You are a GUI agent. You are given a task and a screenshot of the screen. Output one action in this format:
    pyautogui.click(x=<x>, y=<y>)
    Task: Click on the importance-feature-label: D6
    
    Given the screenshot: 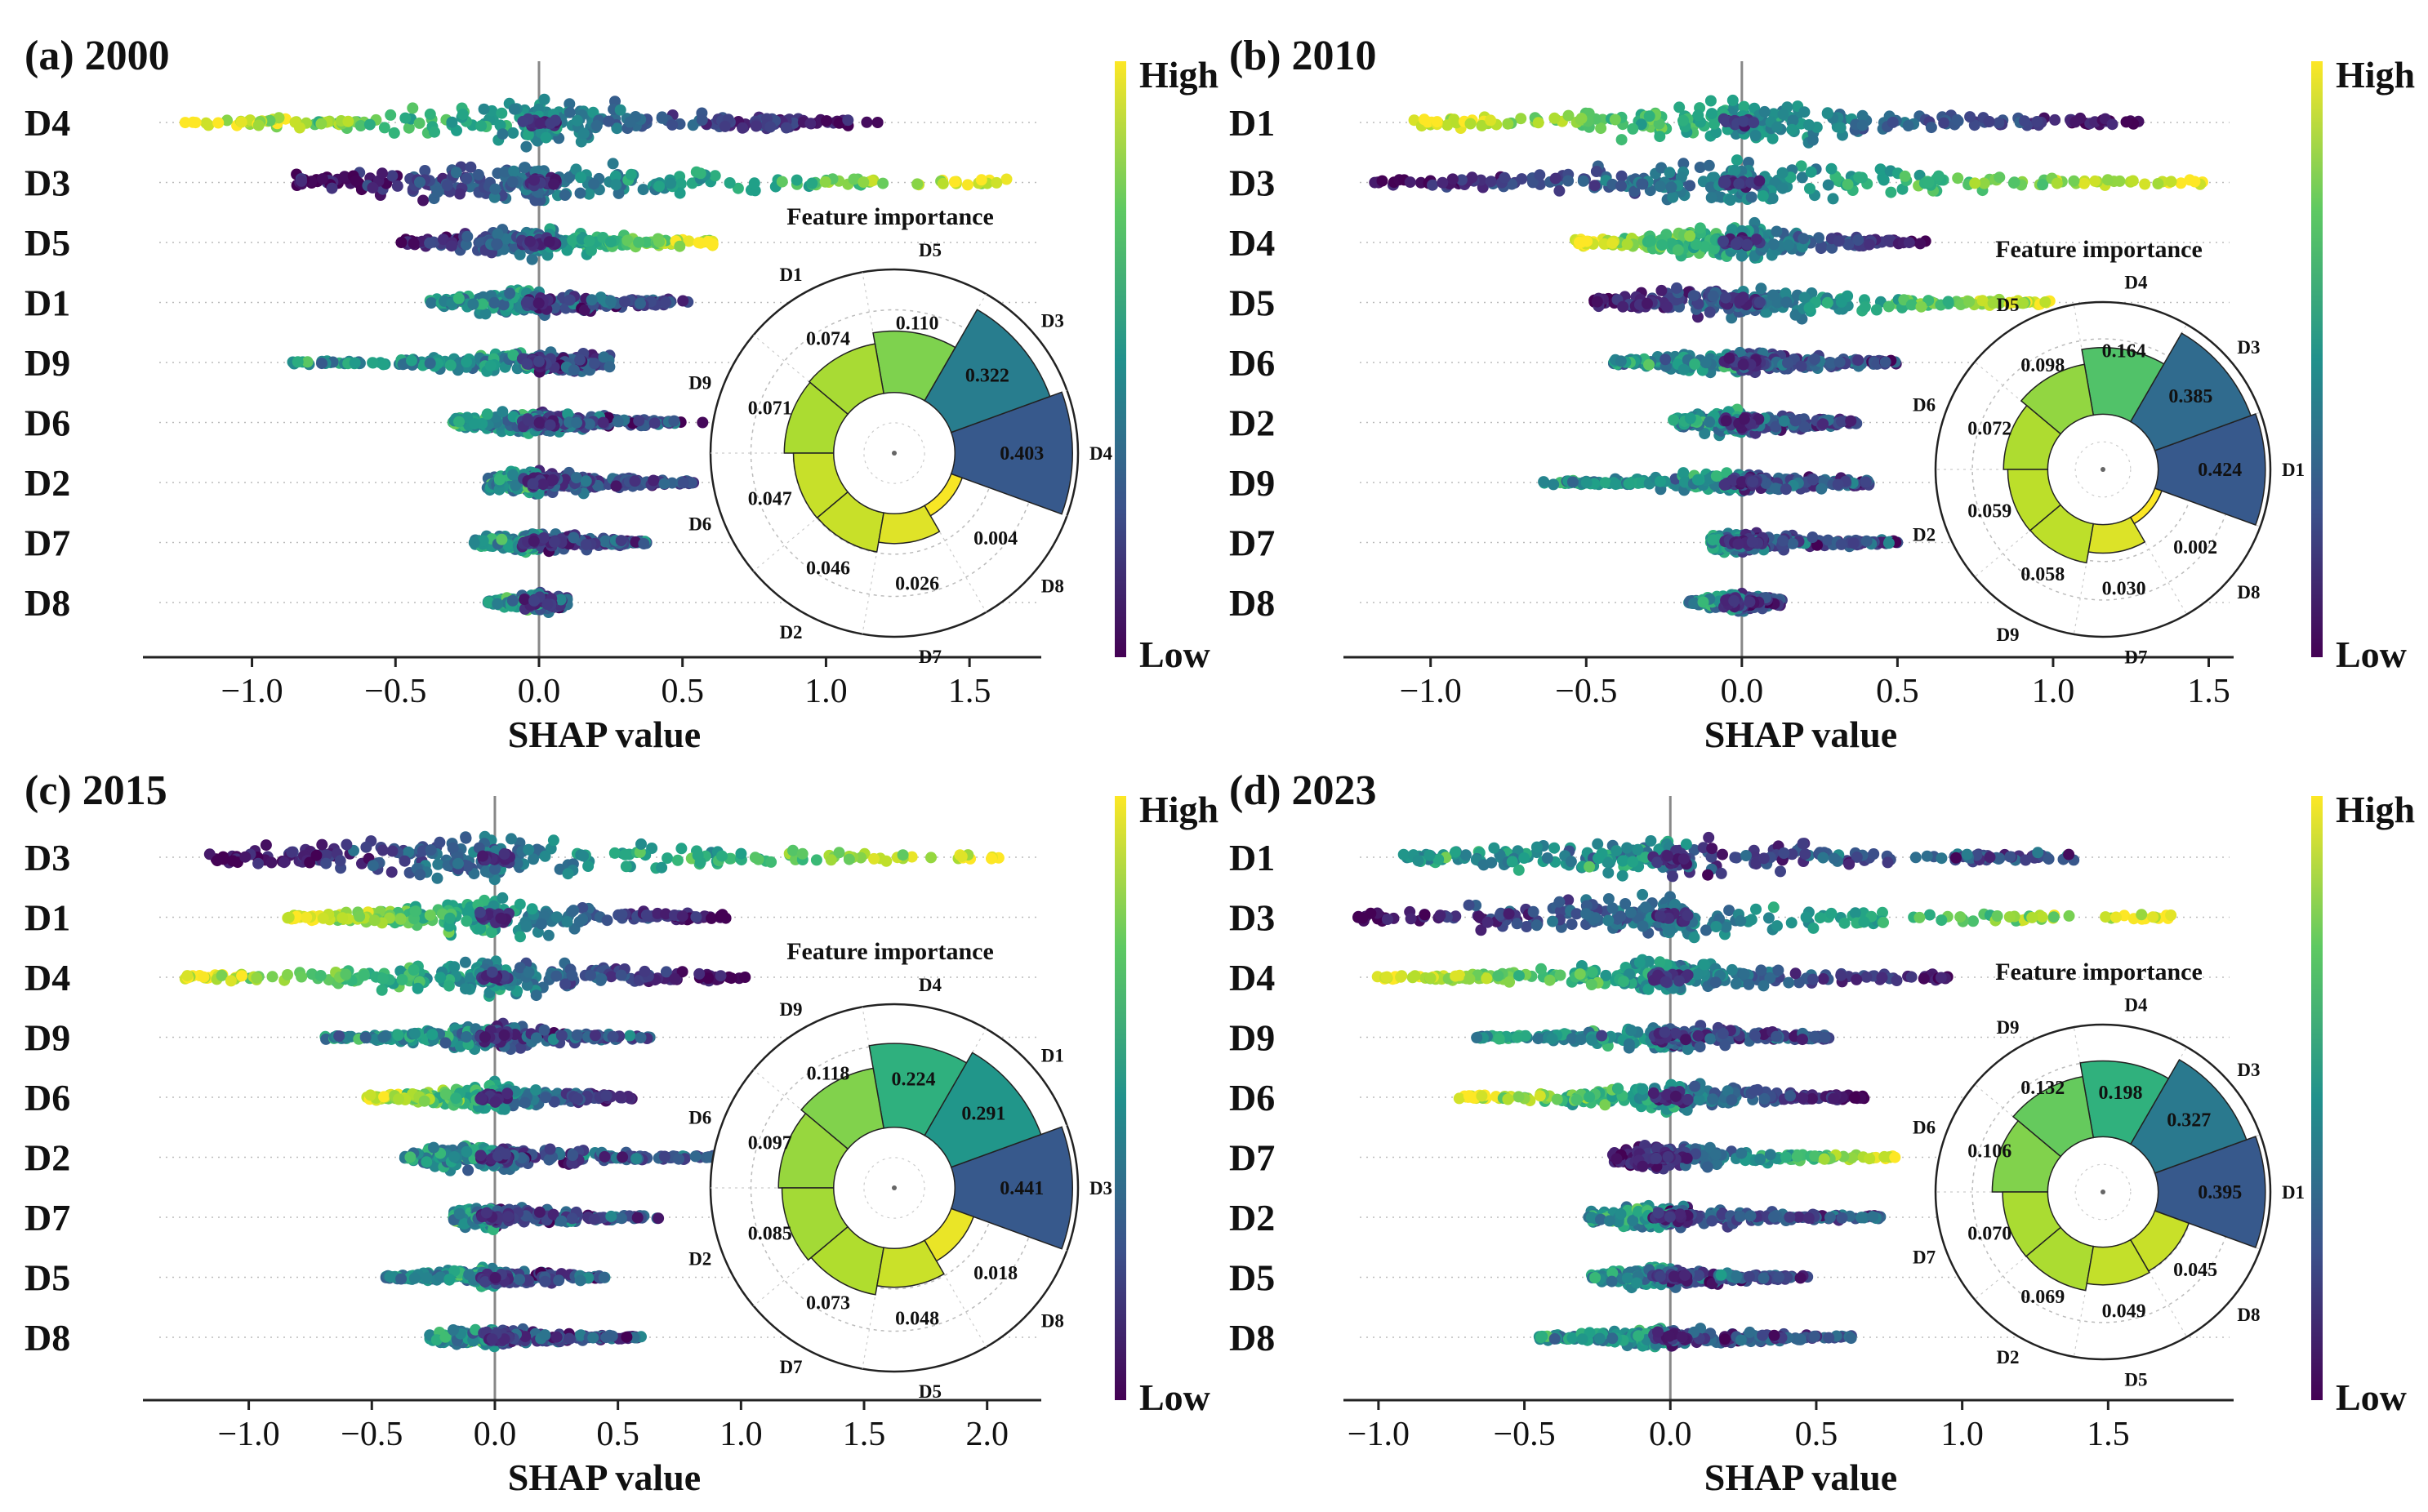 What is the action you would take?
    pyautogui.click(x=700, y=524)
    